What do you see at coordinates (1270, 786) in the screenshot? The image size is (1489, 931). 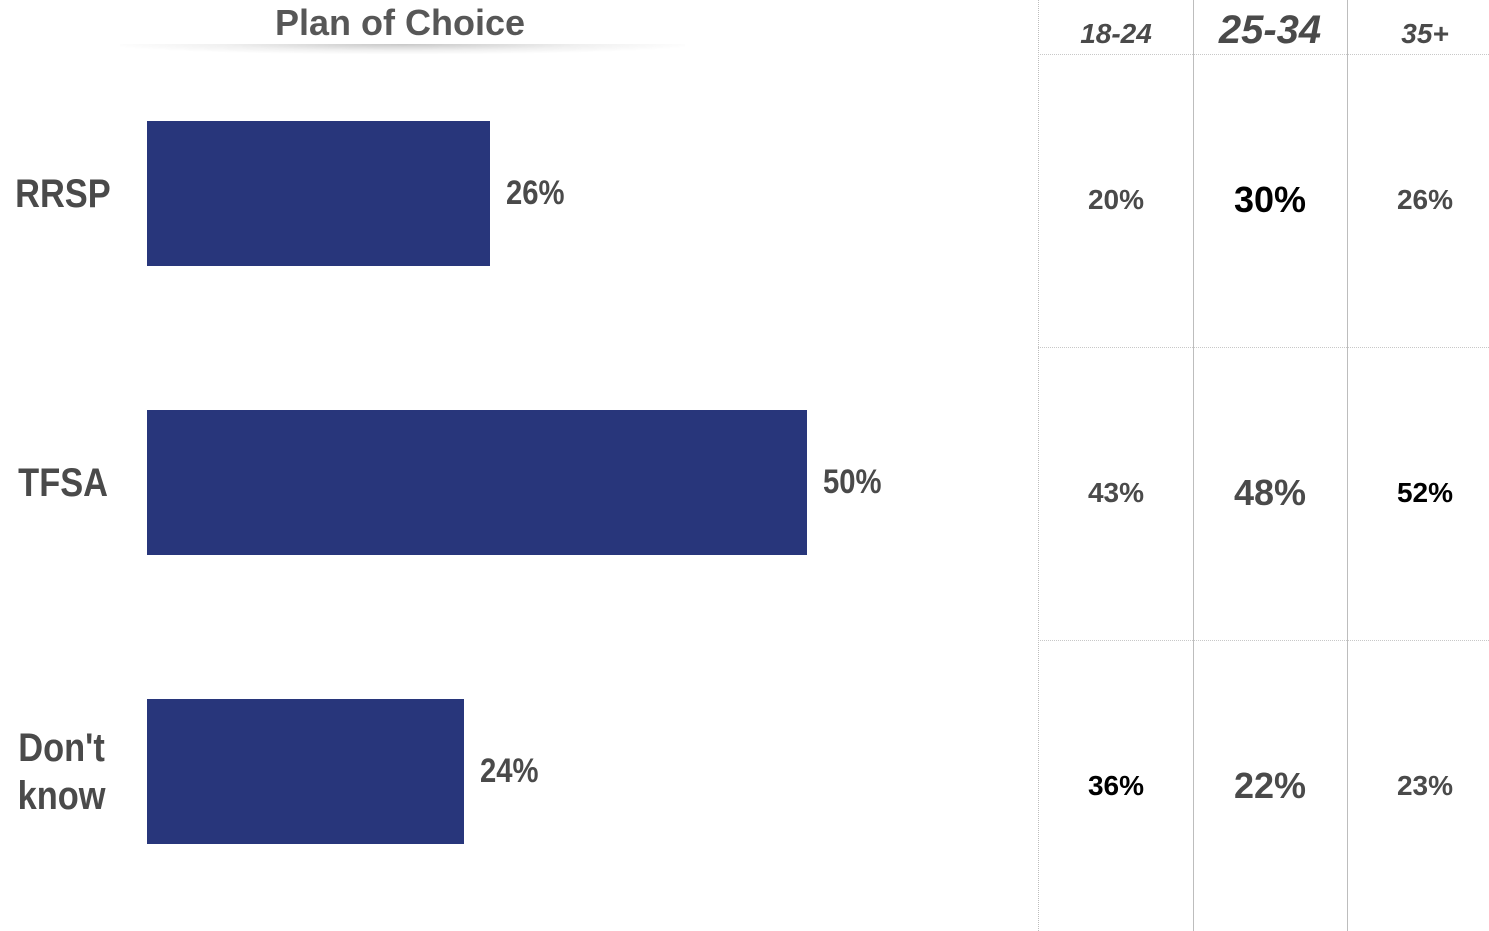 I see `table-cell: 22%` at bounding box center [1270, 786].